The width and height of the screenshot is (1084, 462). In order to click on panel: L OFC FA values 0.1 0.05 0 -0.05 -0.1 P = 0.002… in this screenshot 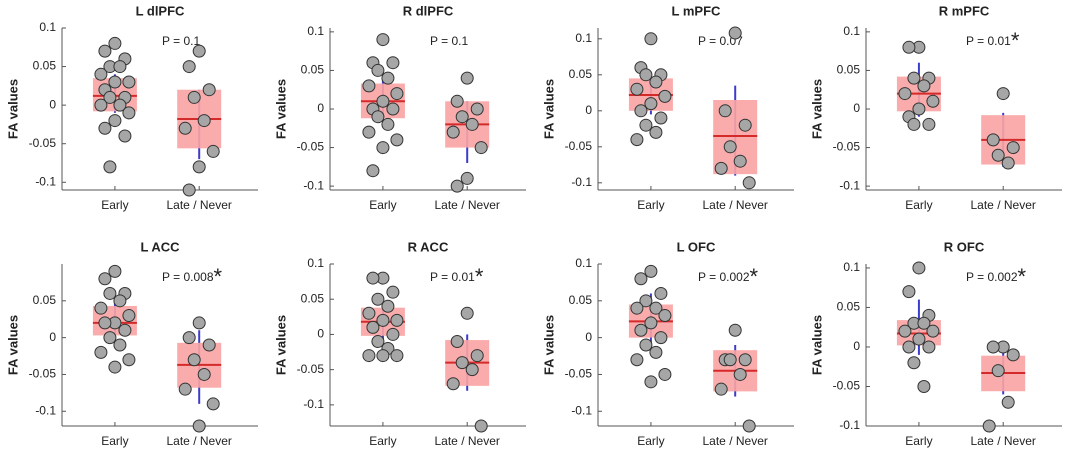, I will do `click(667, 343)`.